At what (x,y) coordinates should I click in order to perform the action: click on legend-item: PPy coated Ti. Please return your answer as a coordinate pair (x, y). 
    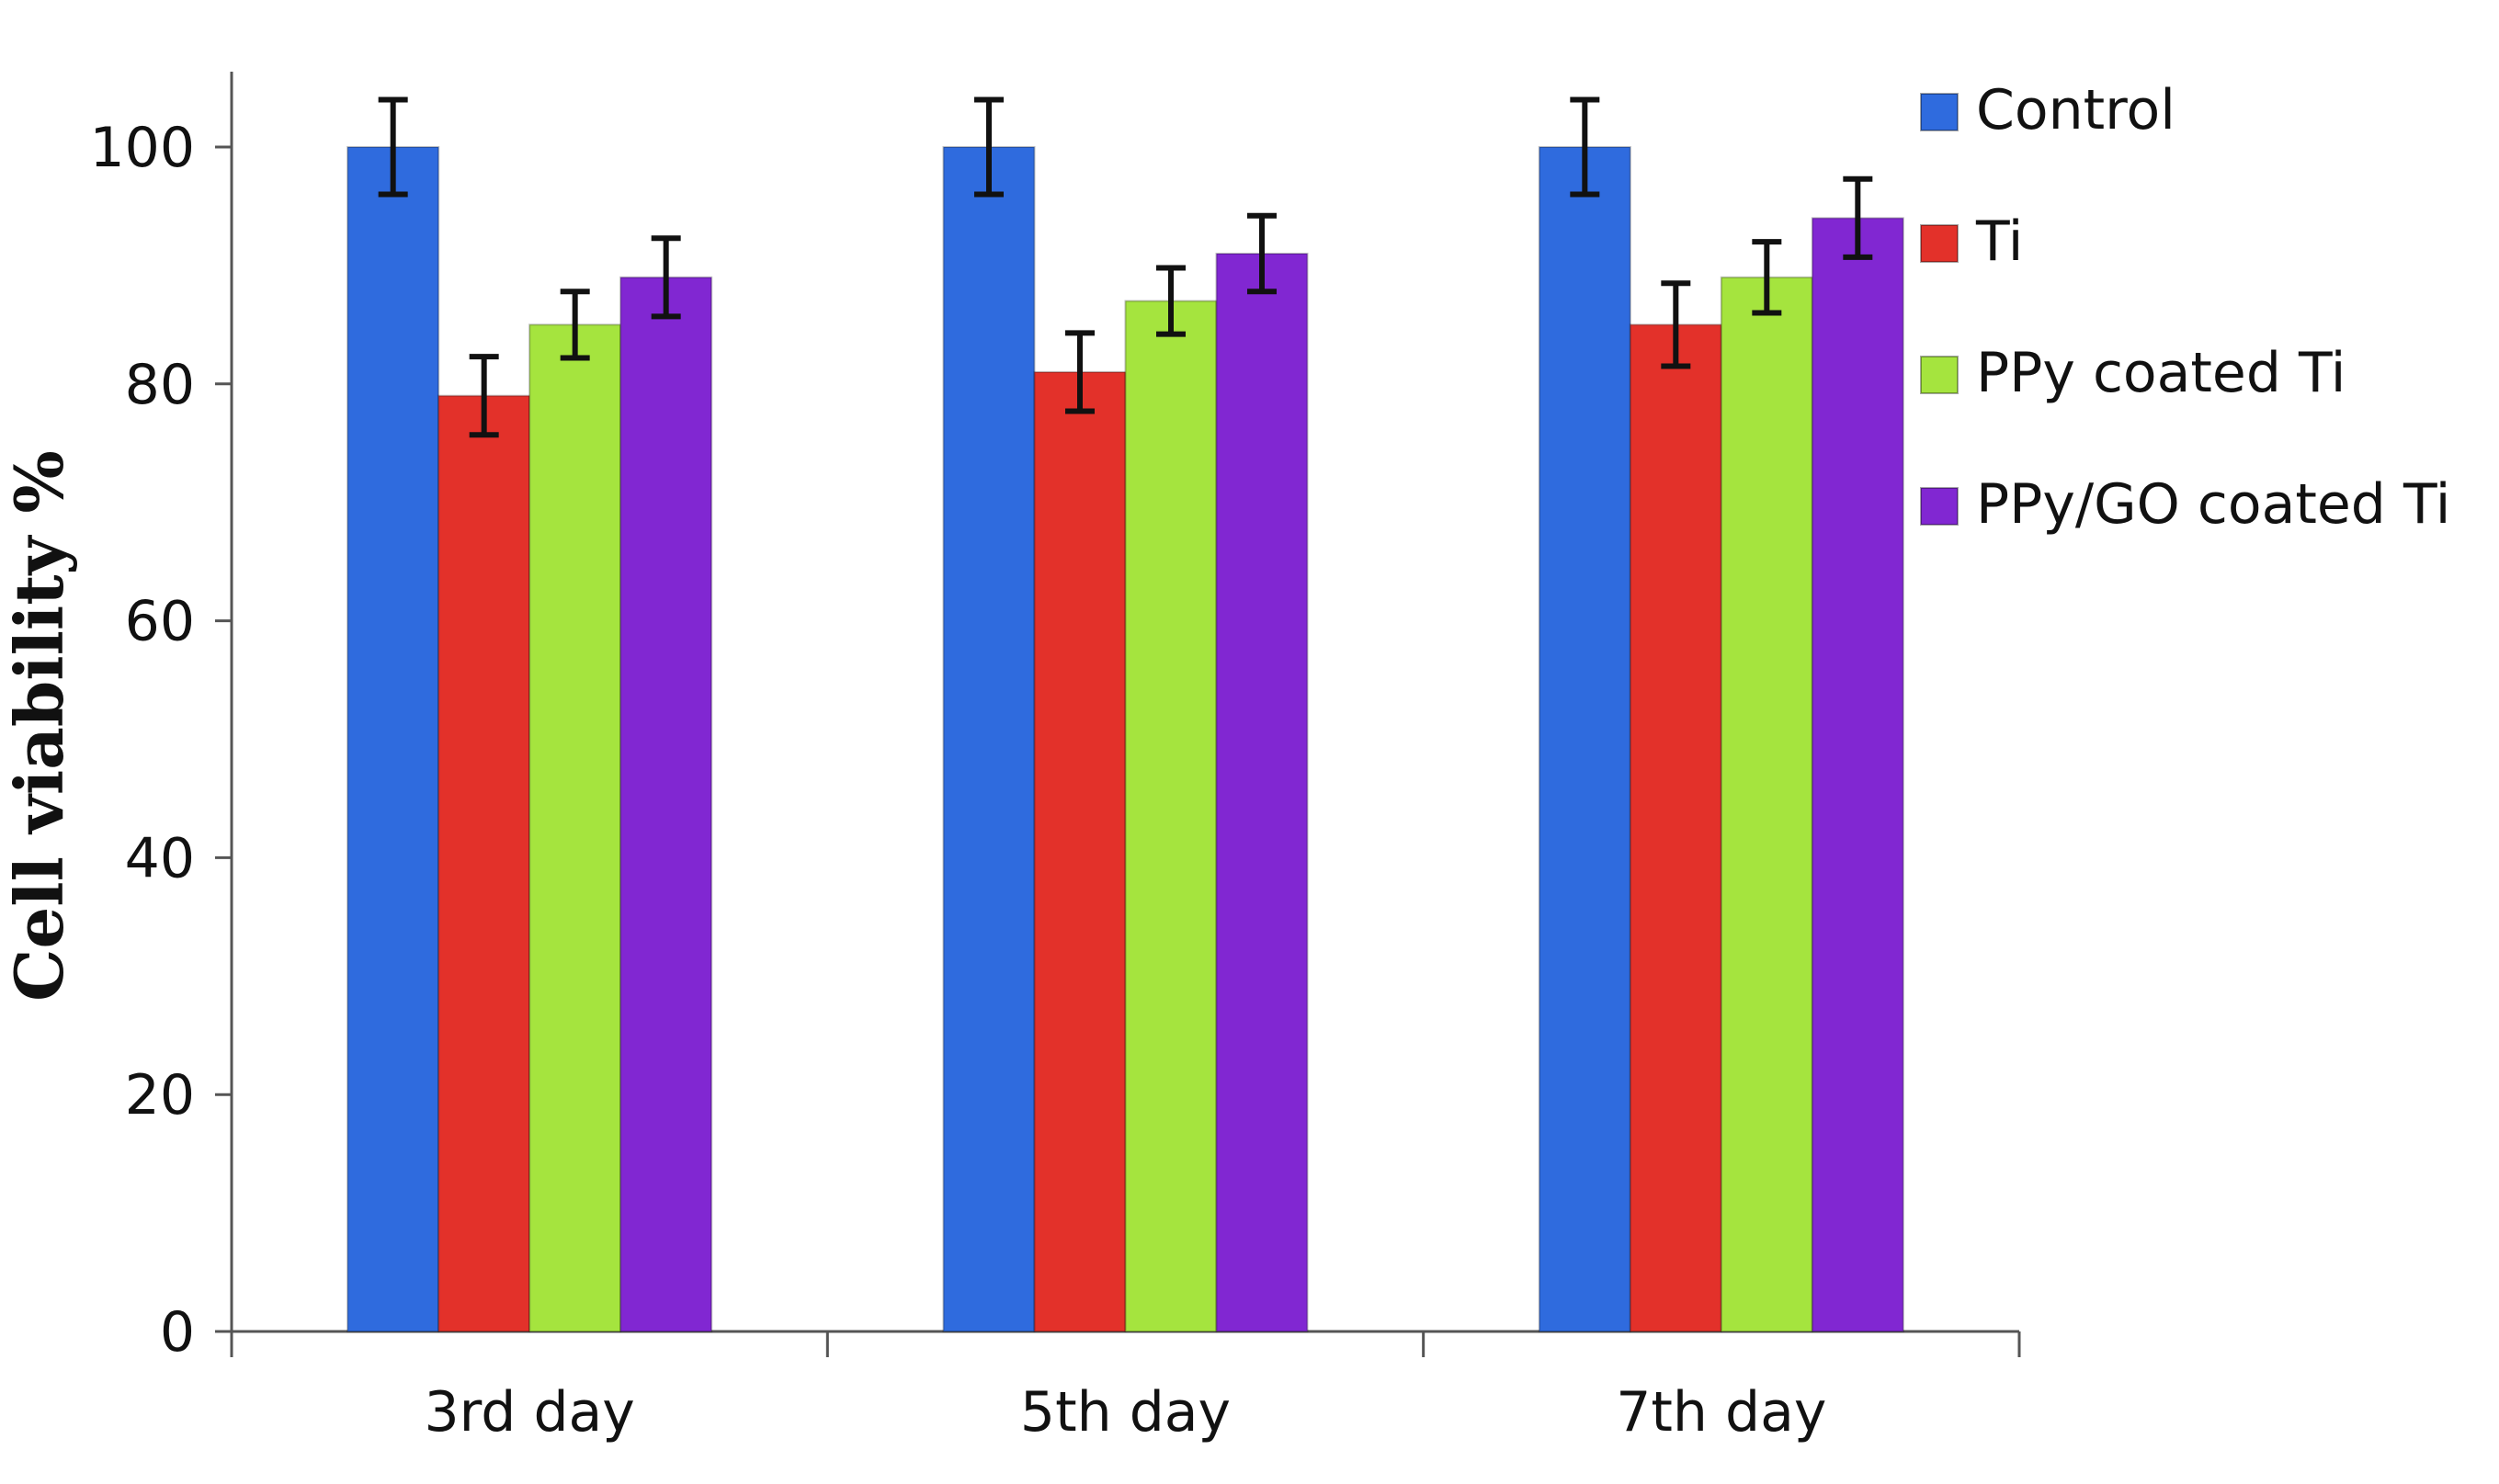
    Looking at the image, I should click on (2133, 373).